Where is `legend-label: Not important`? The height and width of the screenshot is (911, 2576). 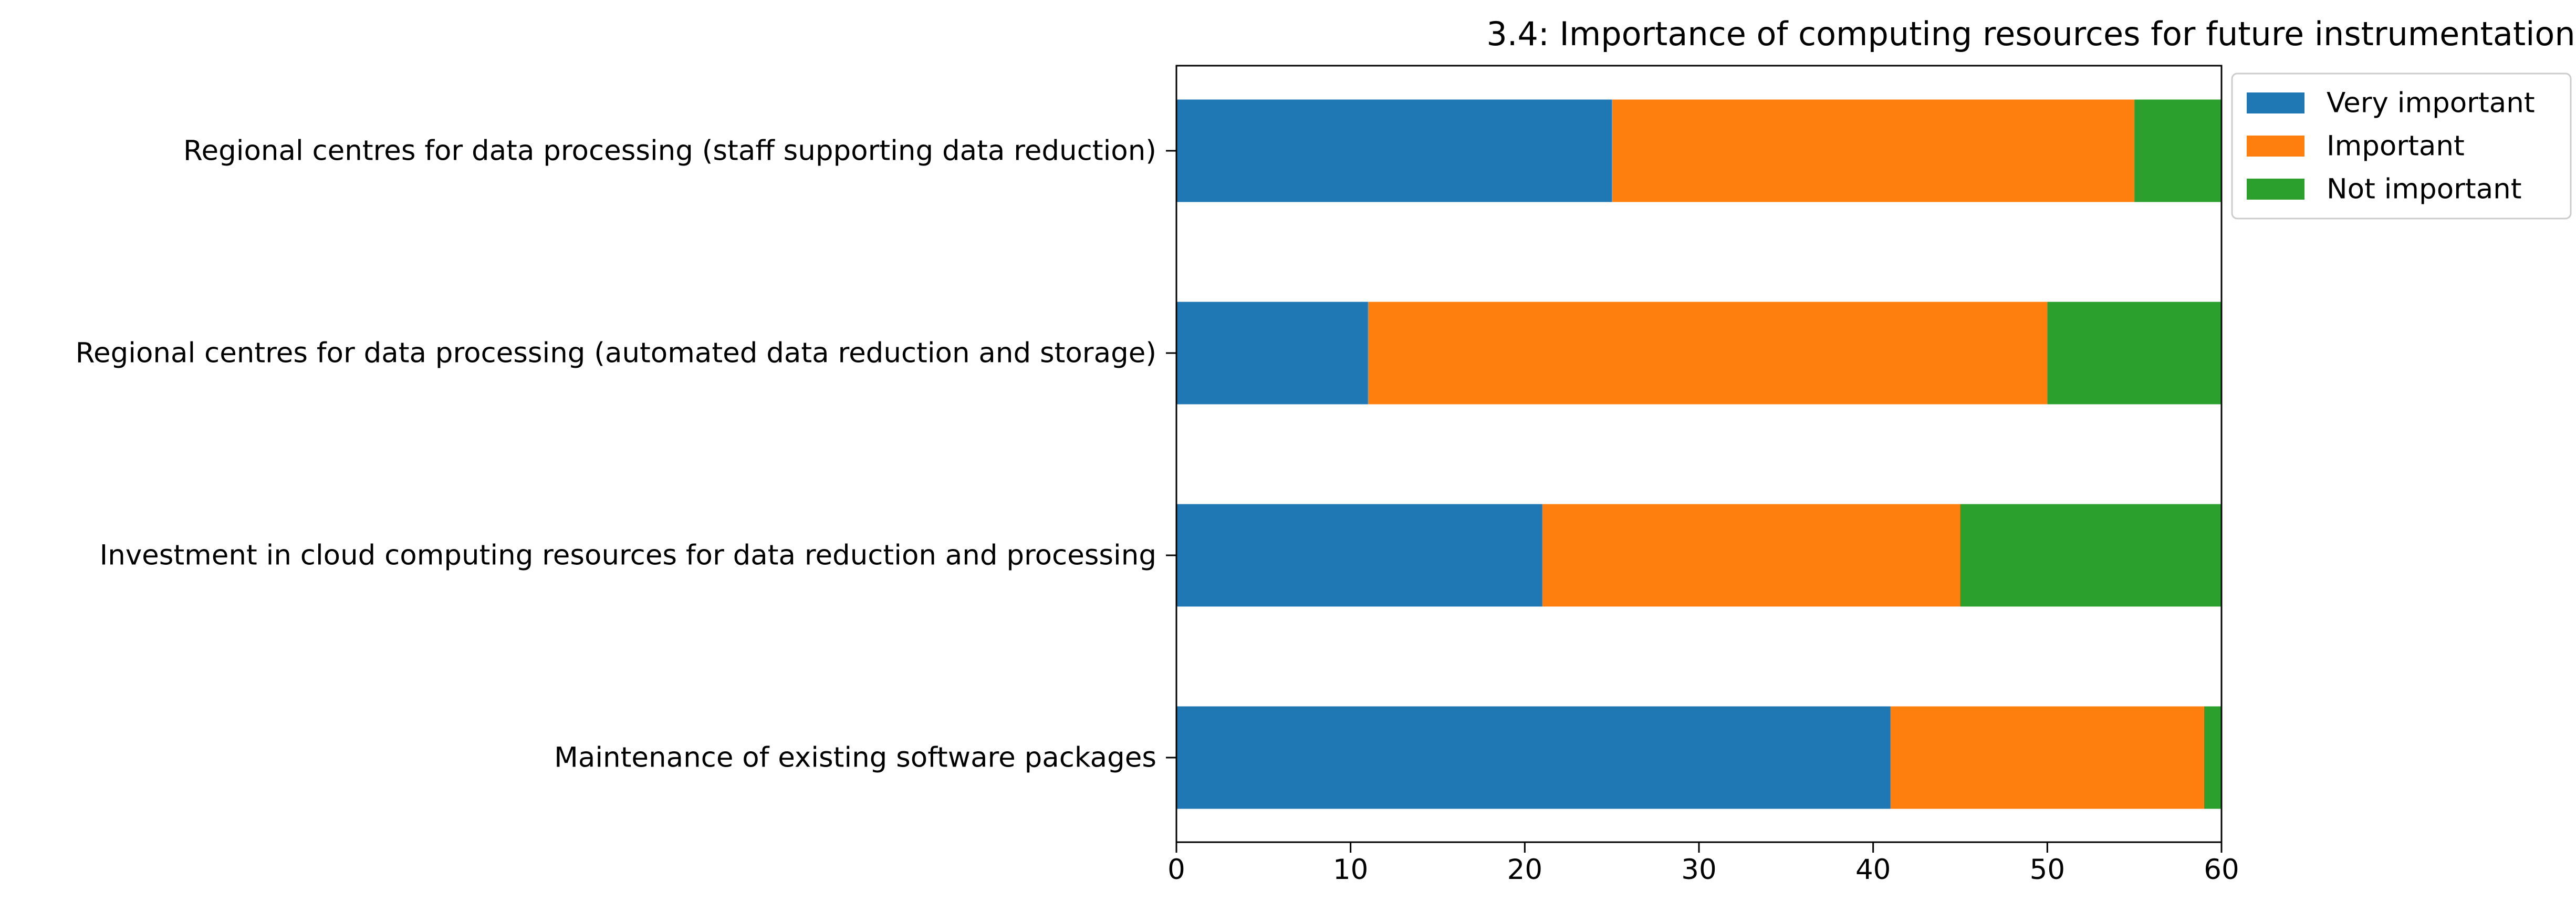
legend-label: Not important is located at coordinates (2424, 189).